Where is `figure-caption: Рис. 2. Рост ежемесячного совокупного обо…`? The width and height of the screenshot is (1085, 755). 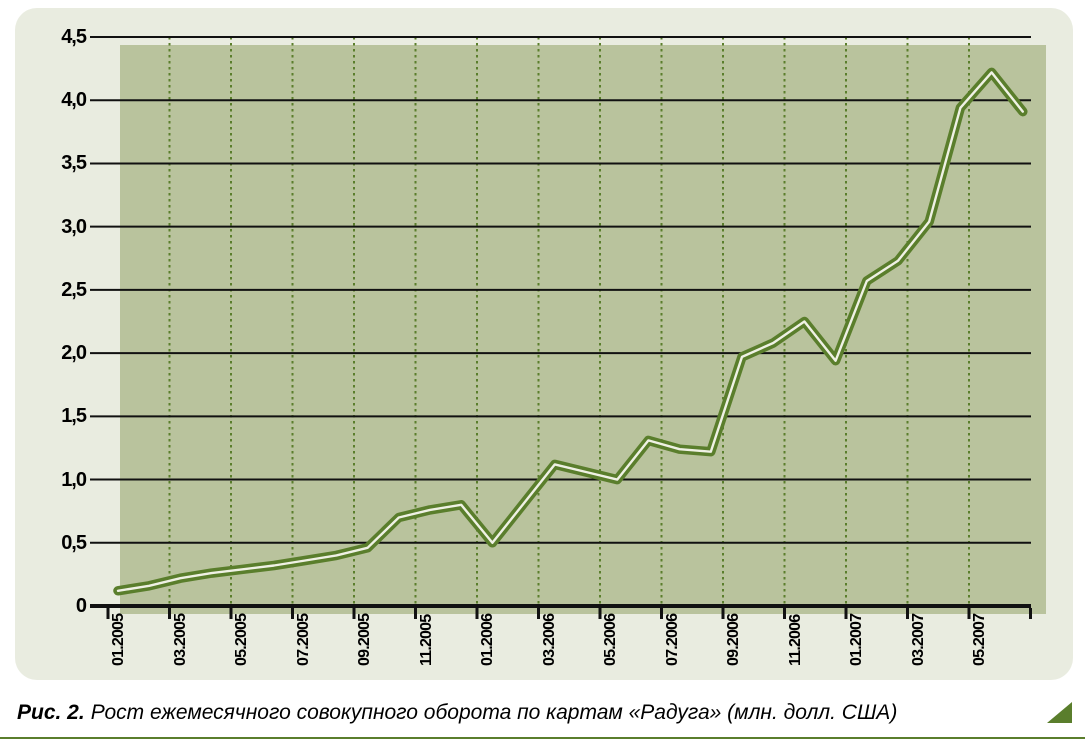 figure-caption: Рис. 2. Рост ежемесячного совокупного обо… is located at coordinates (522, 713).